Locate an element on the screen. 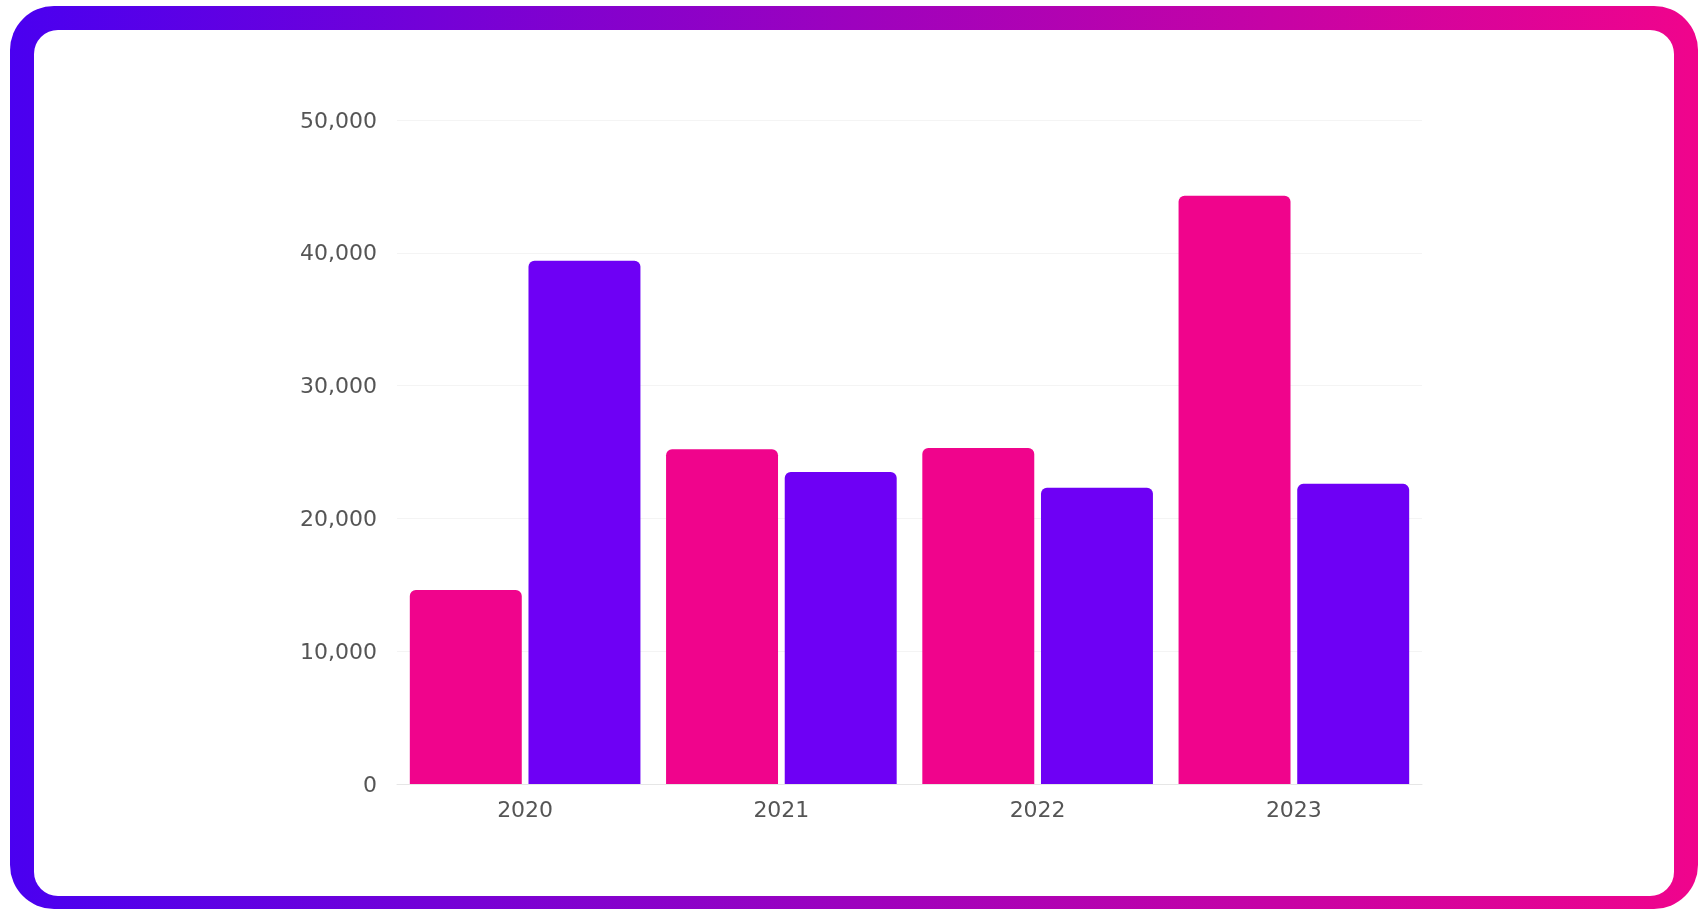  y-tick-label: 50,000 is located at coordinates (338, 120).